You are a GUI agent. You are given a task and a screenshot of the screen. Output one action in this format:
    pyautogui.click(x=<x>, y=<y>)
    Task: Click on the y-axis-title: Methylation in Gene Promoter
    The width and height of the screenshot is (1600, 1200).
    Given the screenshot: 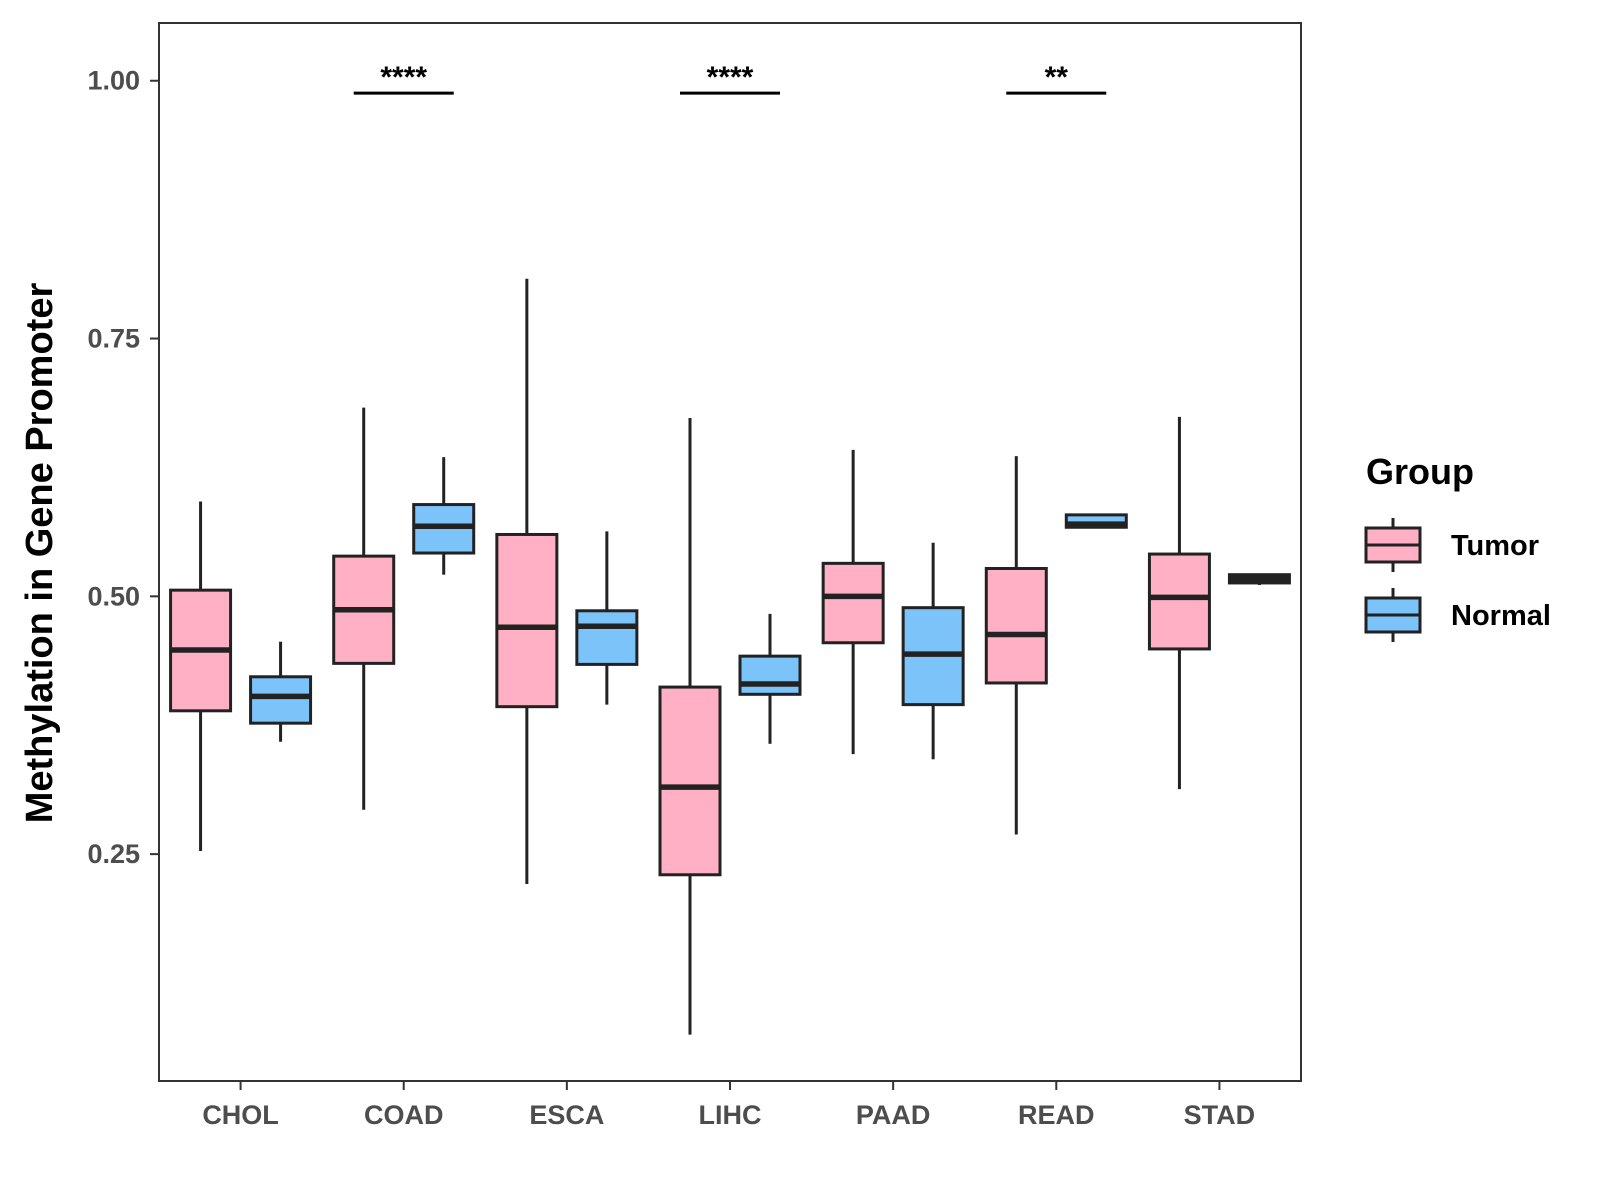 What is the action you would take?
    pyautogui.click(x=40, y=553)
    